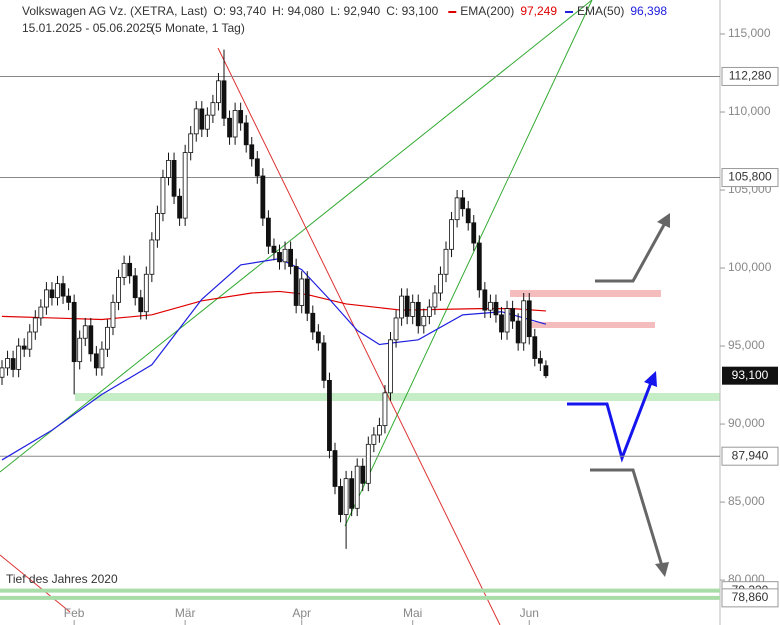 The width and height of the screenshot is (780, 625). I want to click on ohlc-label: O: 93,740, so click(239, 11).